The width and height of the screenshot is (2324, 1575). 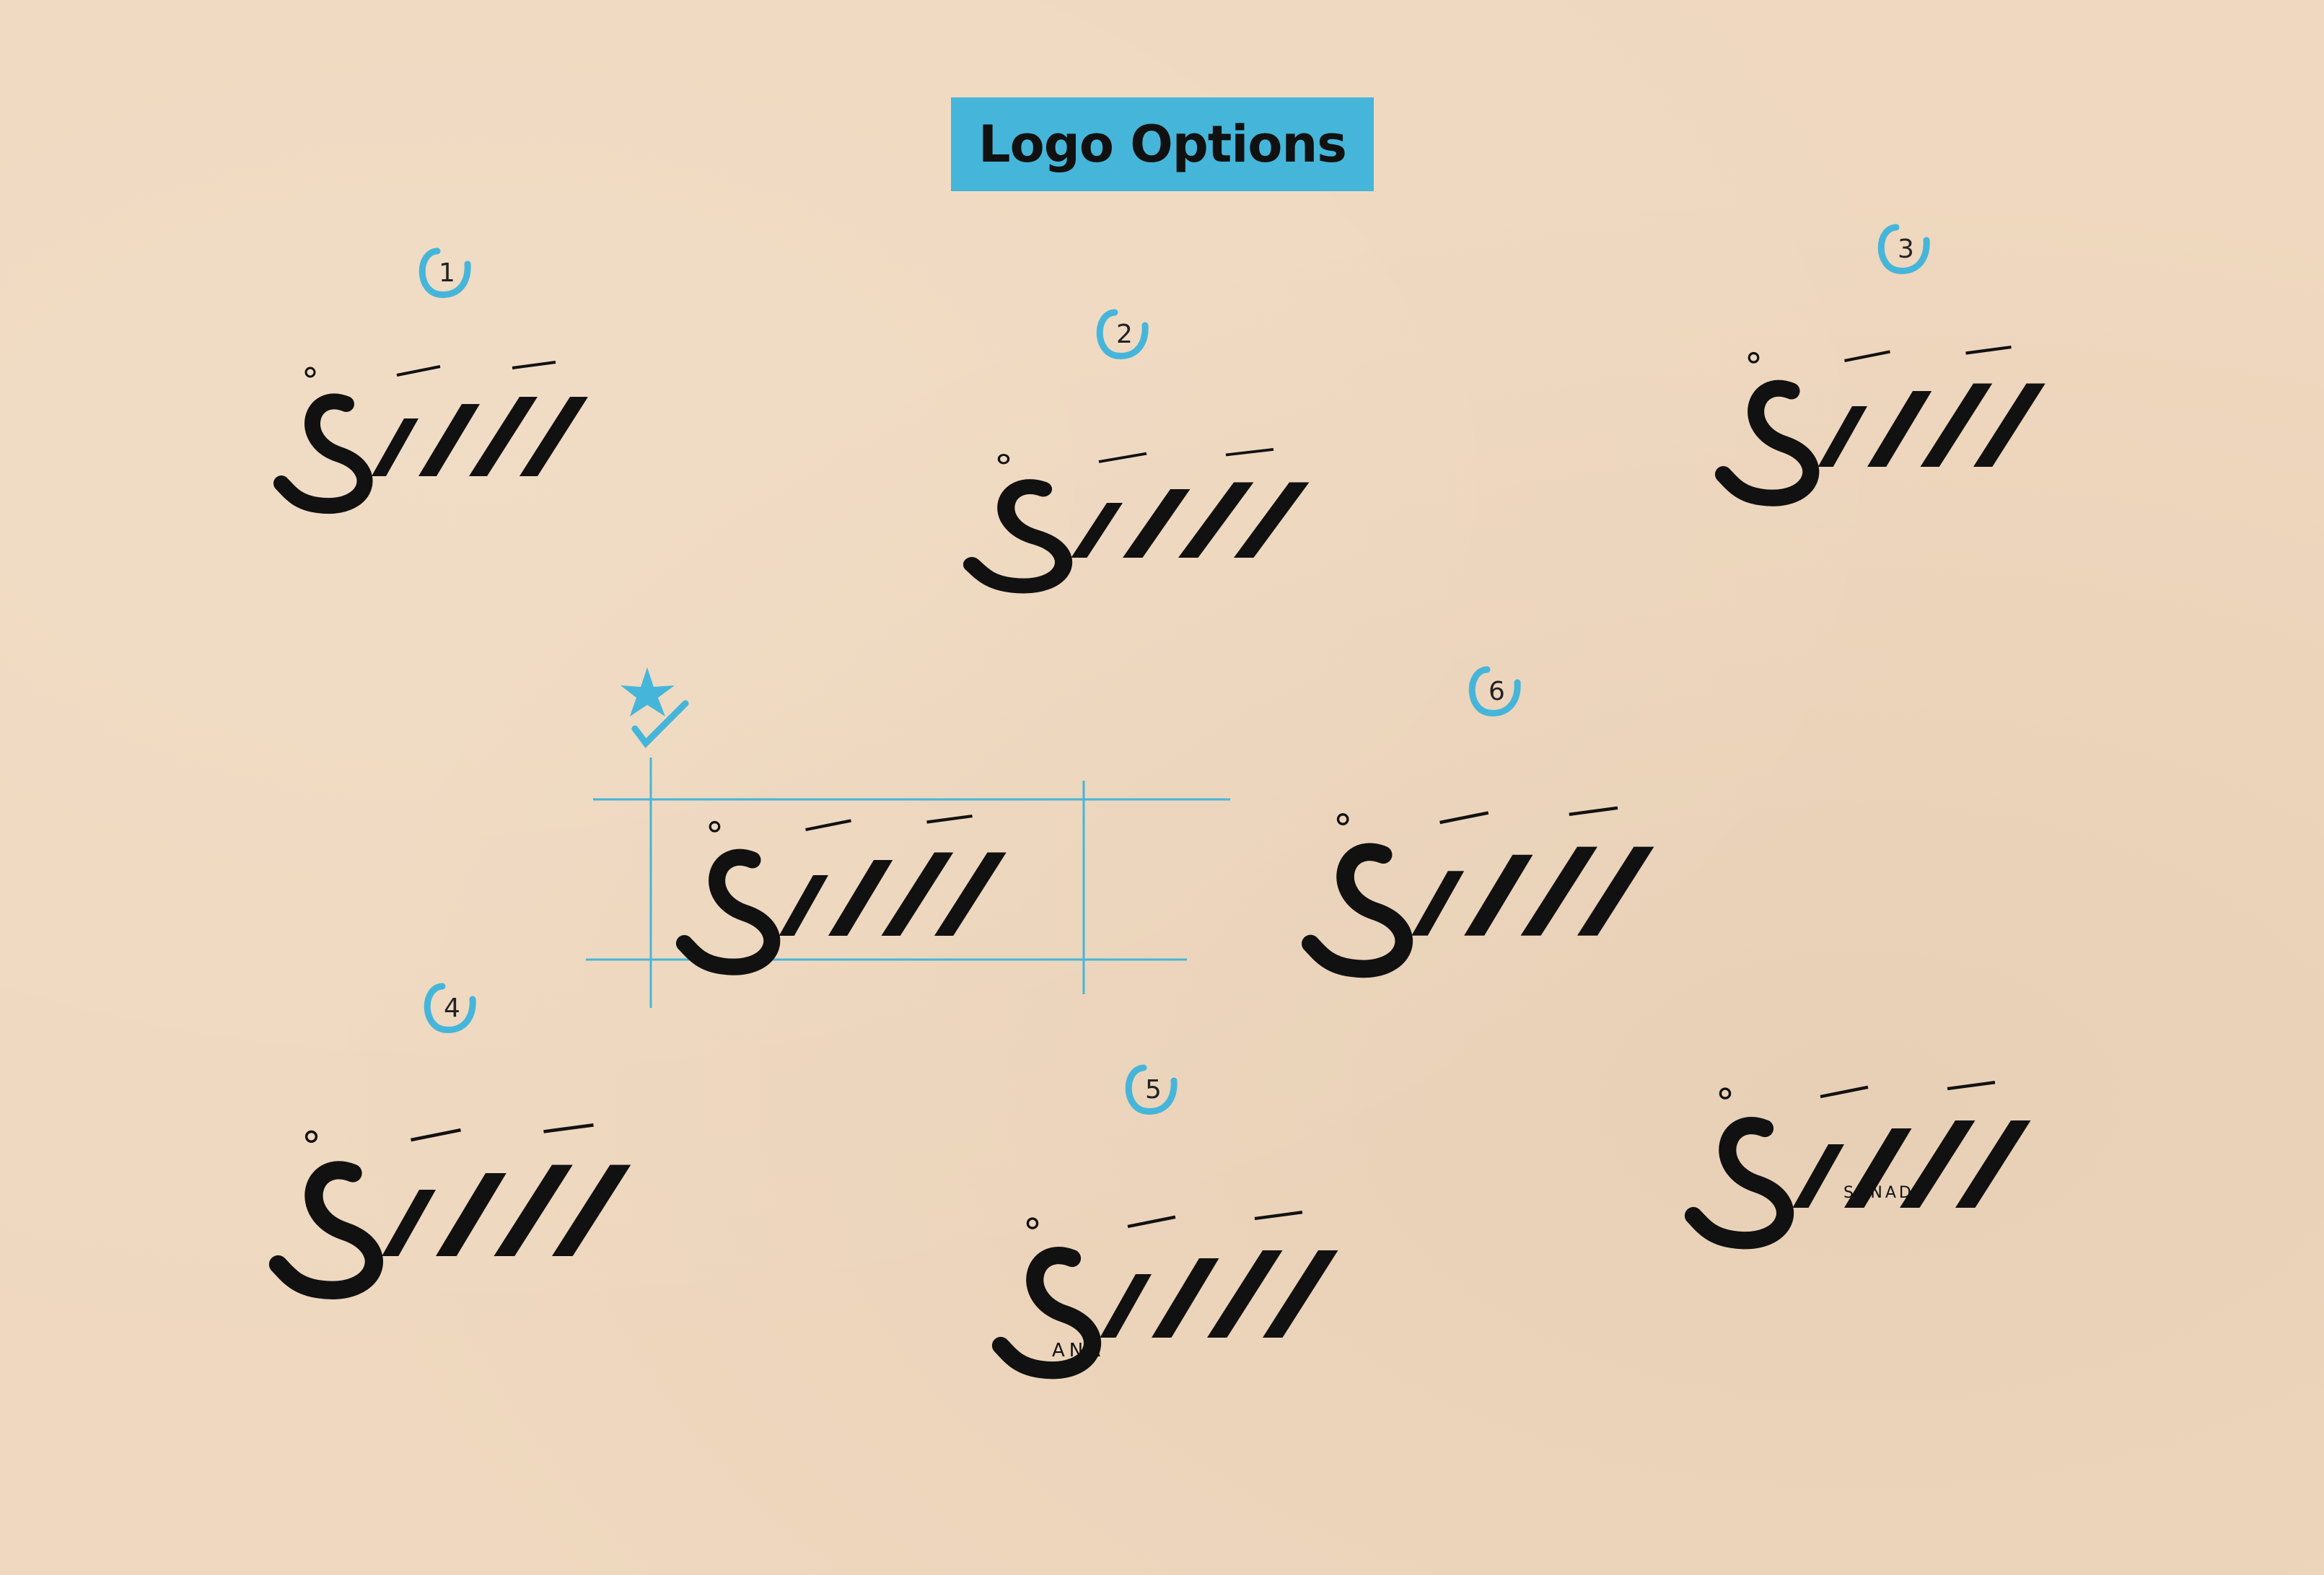 I want to click on chosen-glyph, so click(x=846, y=891).